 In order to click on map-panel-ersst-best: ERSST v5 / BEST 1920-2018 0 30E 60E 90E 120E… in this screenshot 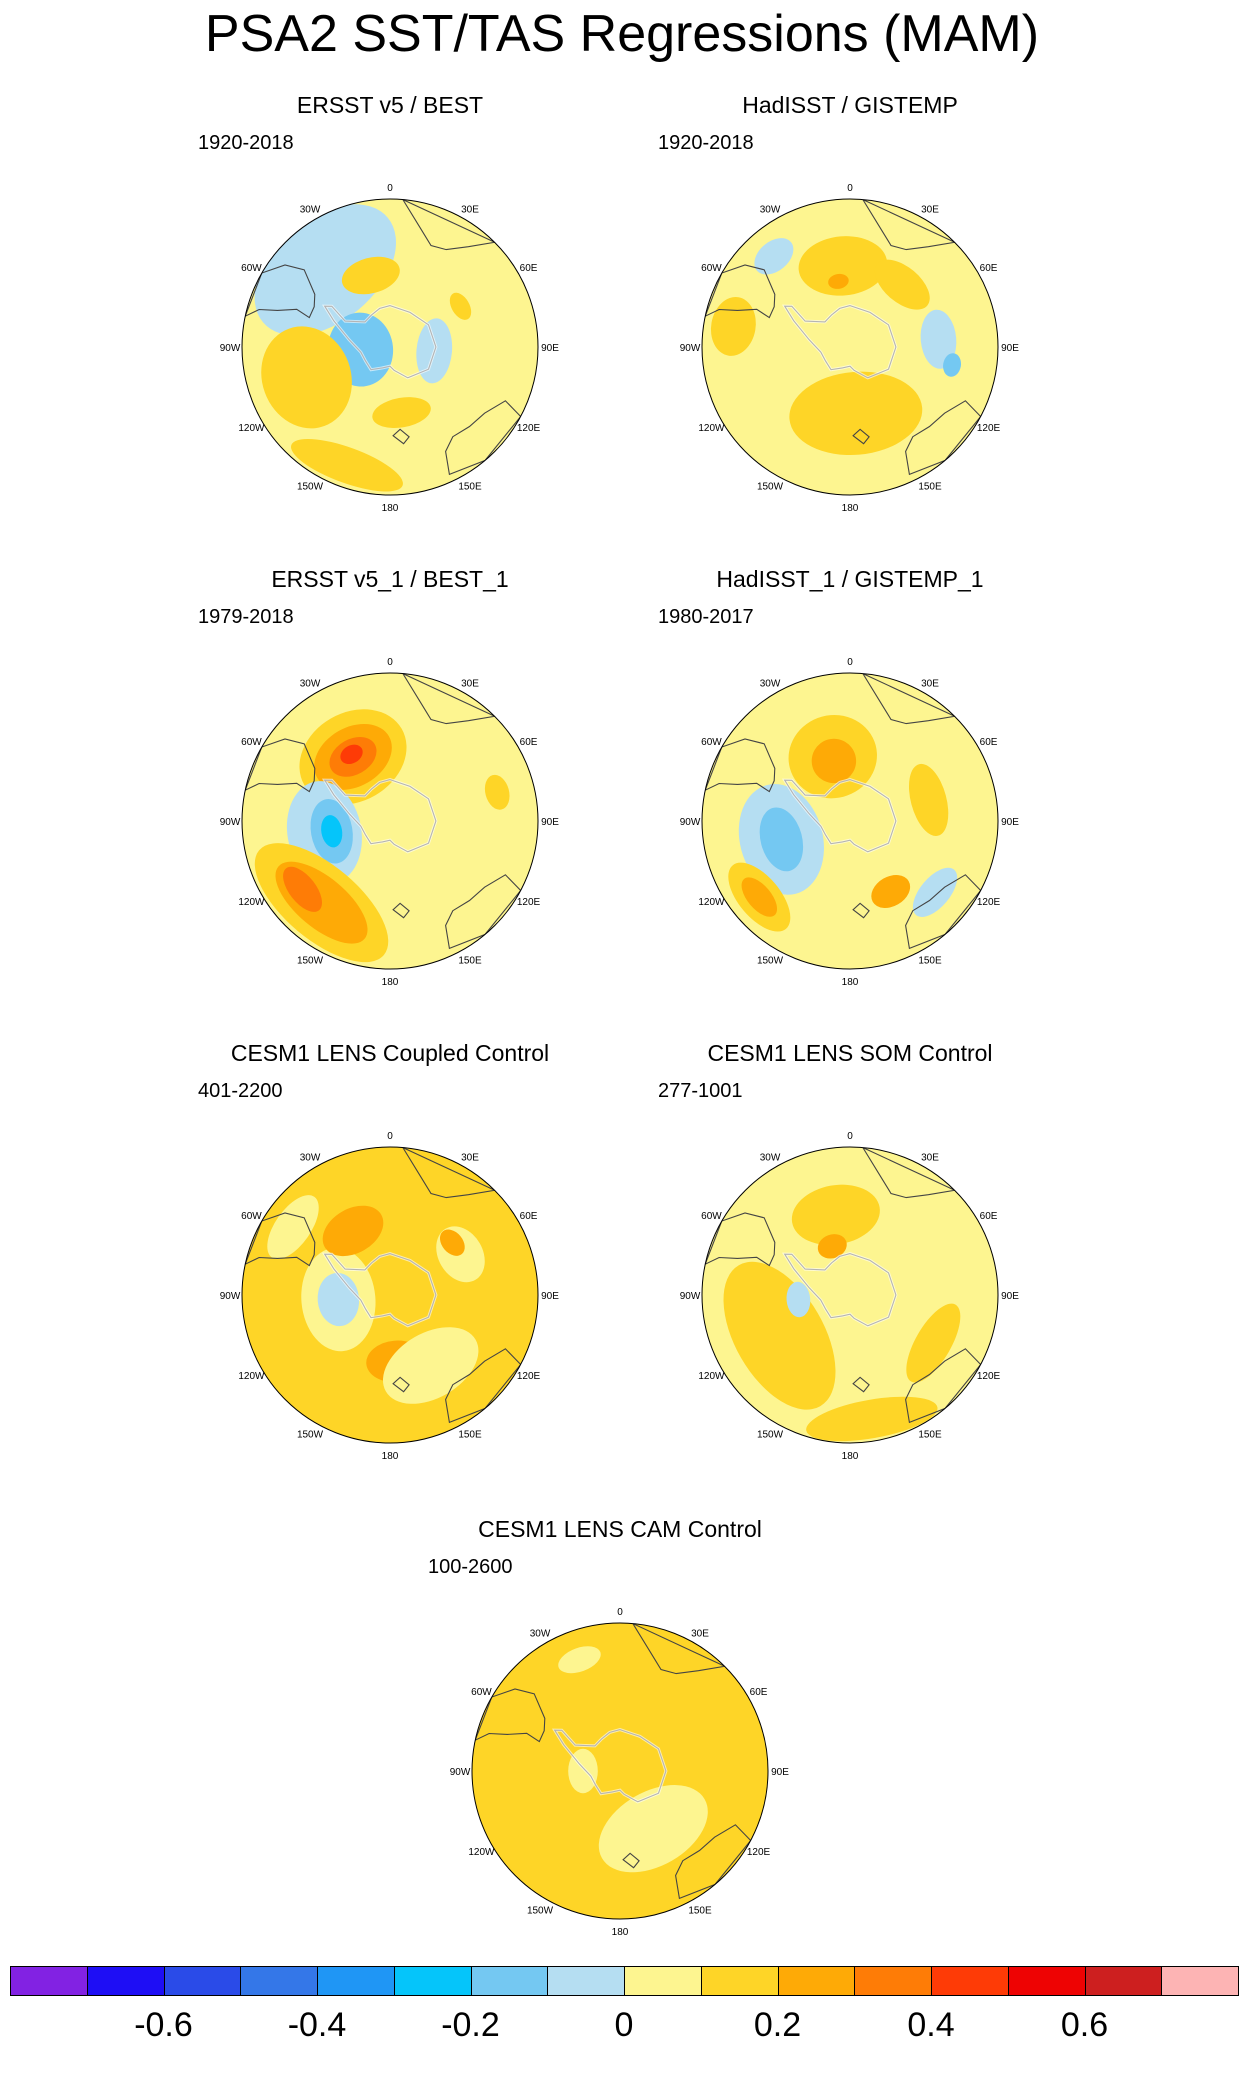, I will do `click(390, 327)`.